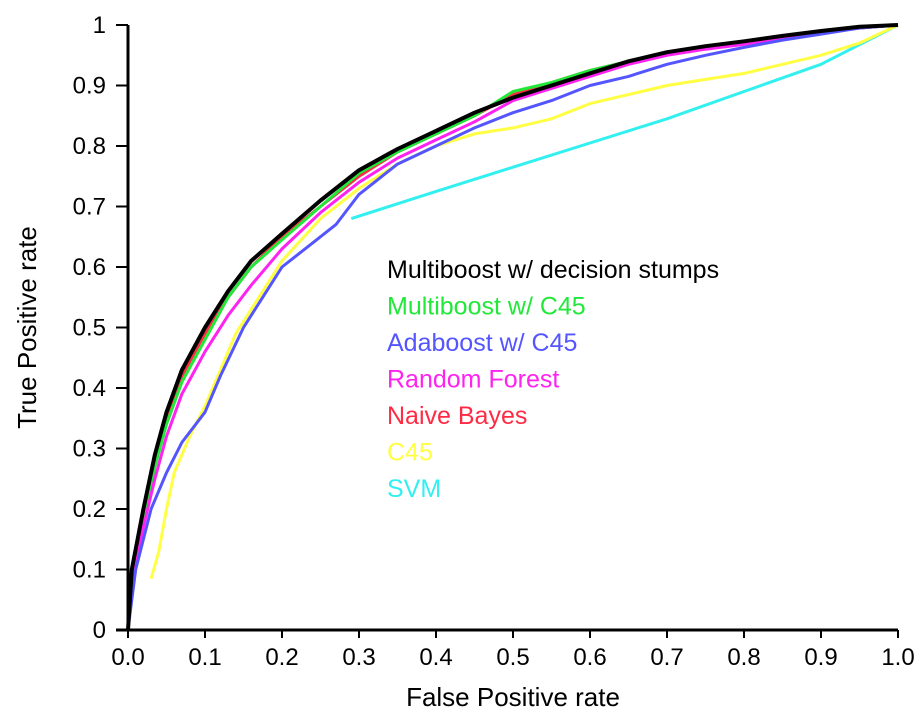  What do you see at coordinates (457, 416) in the screenshot?
I see `legend-entry: Naive Bayes` at bounding box center [457, 416].